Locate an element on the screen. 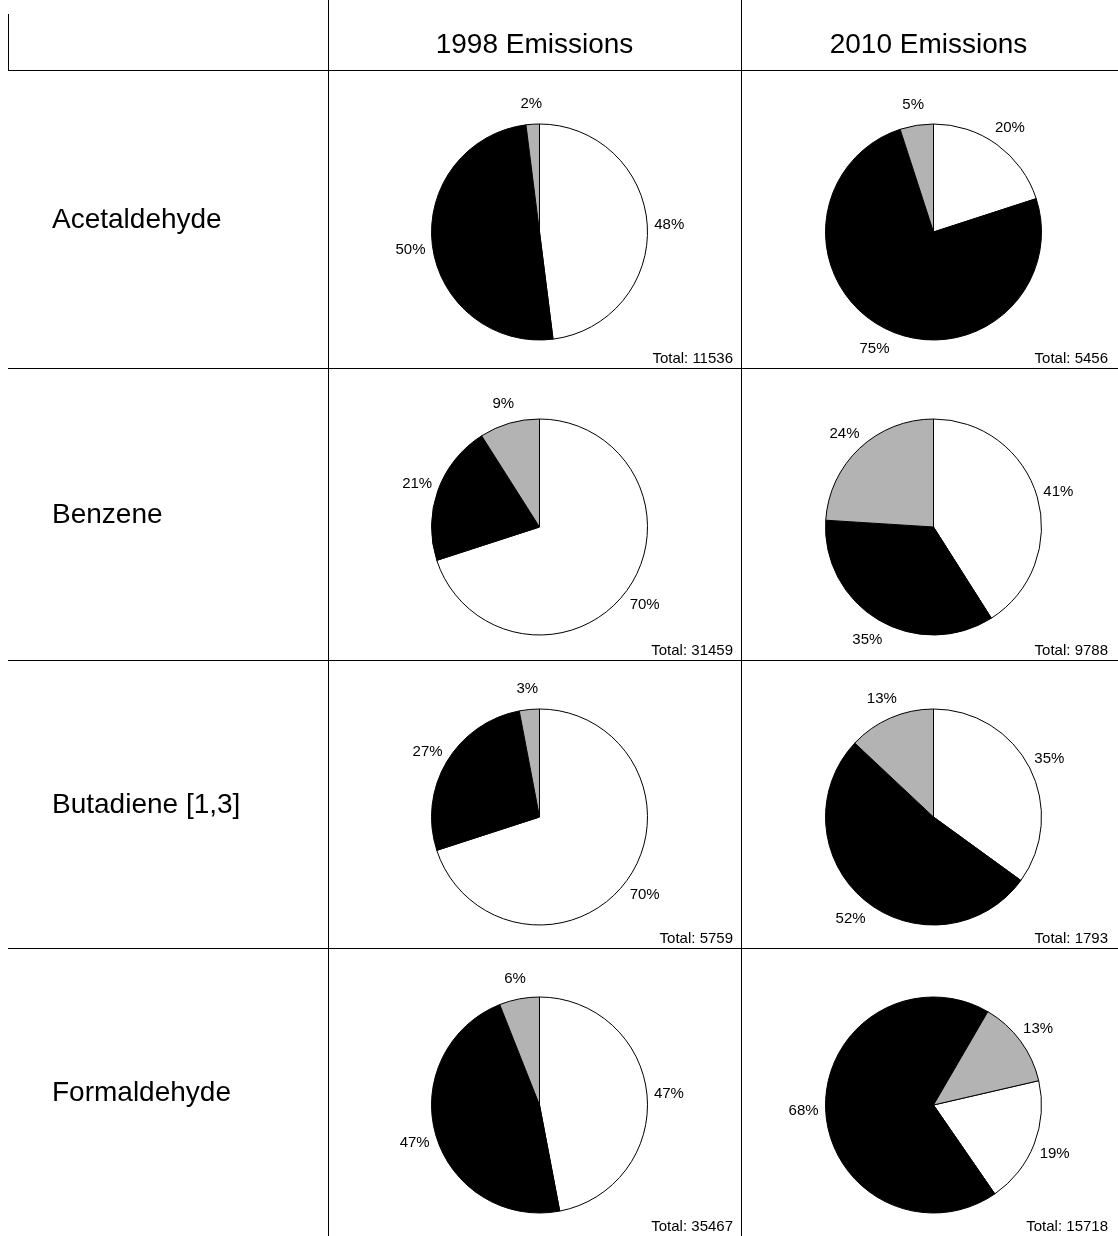  data-label: 2% is located at coordinates (531, 102).